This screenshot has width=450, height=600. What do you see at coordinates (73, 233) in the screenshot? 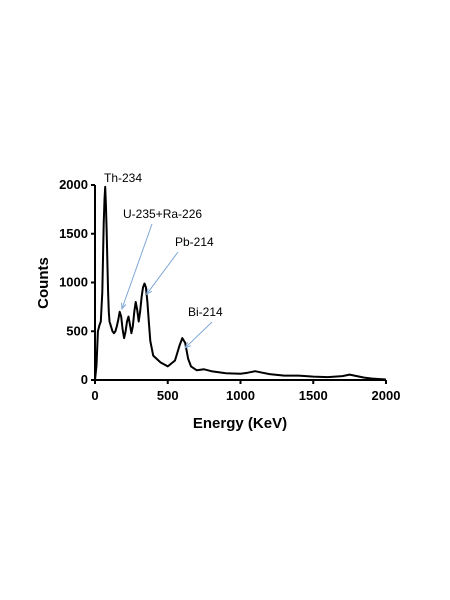
I see `y-tick-label: 1500` at bounding box center [73, 233].